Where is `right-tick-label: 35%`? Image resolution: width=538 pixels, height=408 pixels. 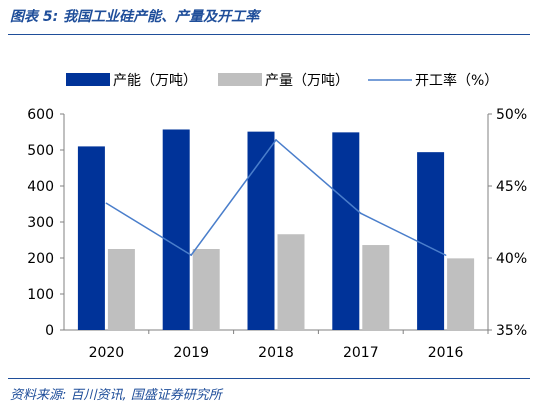
right-tick-label: 35% is located at coordinates (511, 331).